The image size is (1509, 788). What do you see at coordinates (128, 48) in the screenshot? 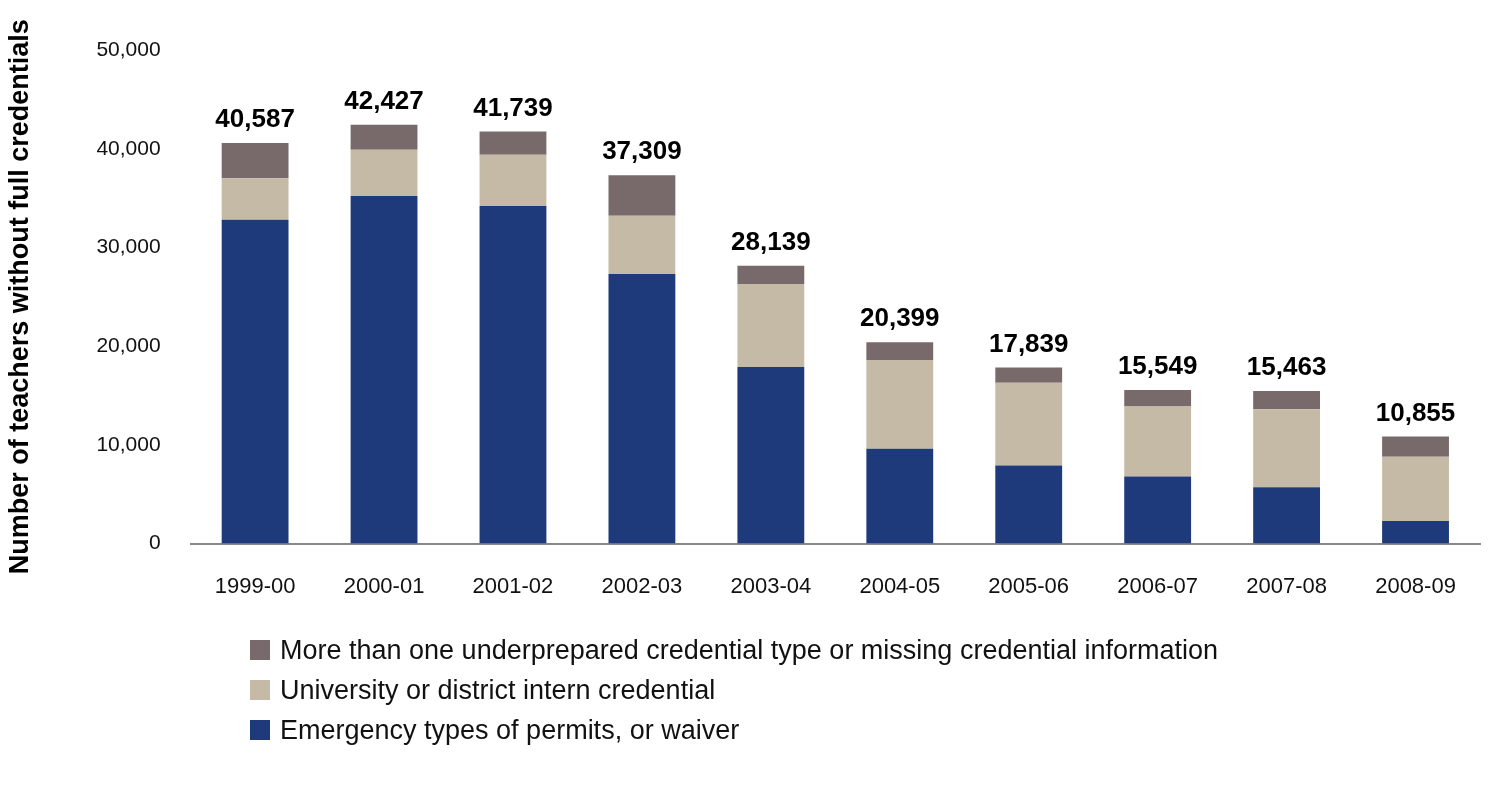
I see `y-tick-label: 50,000` at bounding box center [128, 48].